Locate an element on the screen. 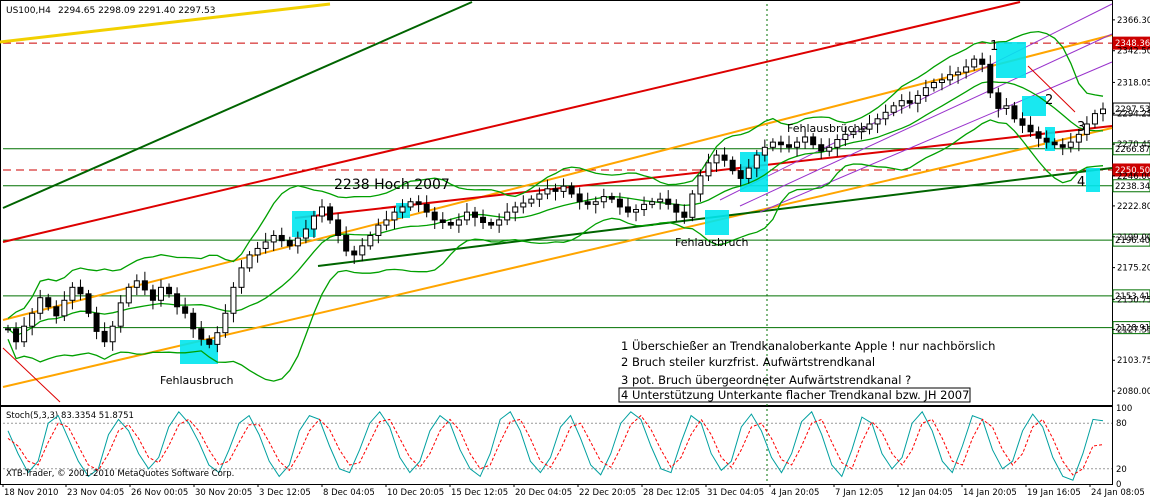 The height and width of the screenshot is (498, 1150). ohlc-readout: 2294.65 2298.09 2291.40 2297.53 is located at coordinates (136, 11).